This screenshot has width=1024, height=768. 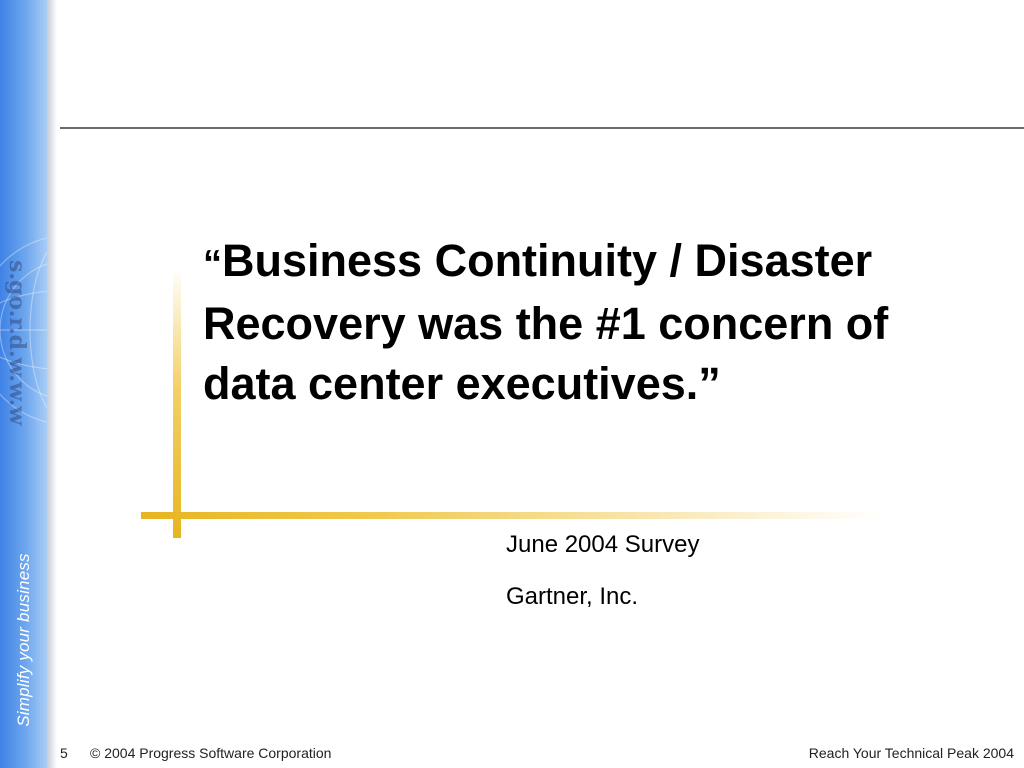 What do you see at coordinates (603, 544) in the screenshot?
I see `source-line-survey: June 2004 Survey` at bounding box center [603, 544].